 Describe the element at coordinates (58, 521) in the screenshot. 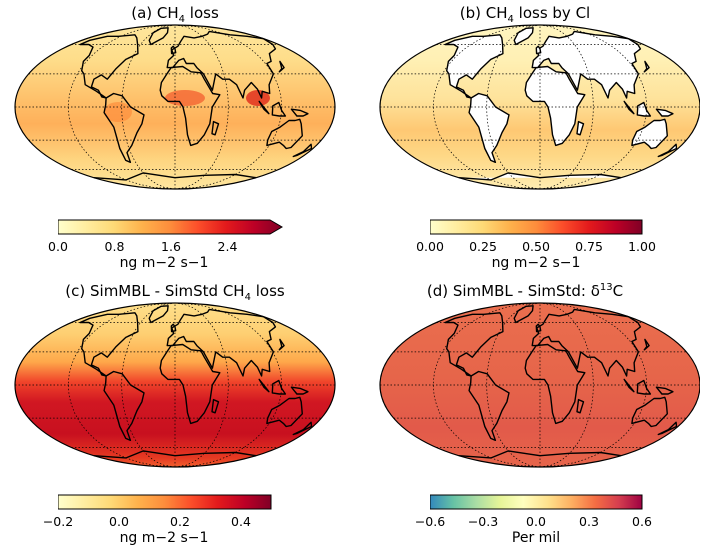

I see `colorbar-c-tick: −0.2` at that location.